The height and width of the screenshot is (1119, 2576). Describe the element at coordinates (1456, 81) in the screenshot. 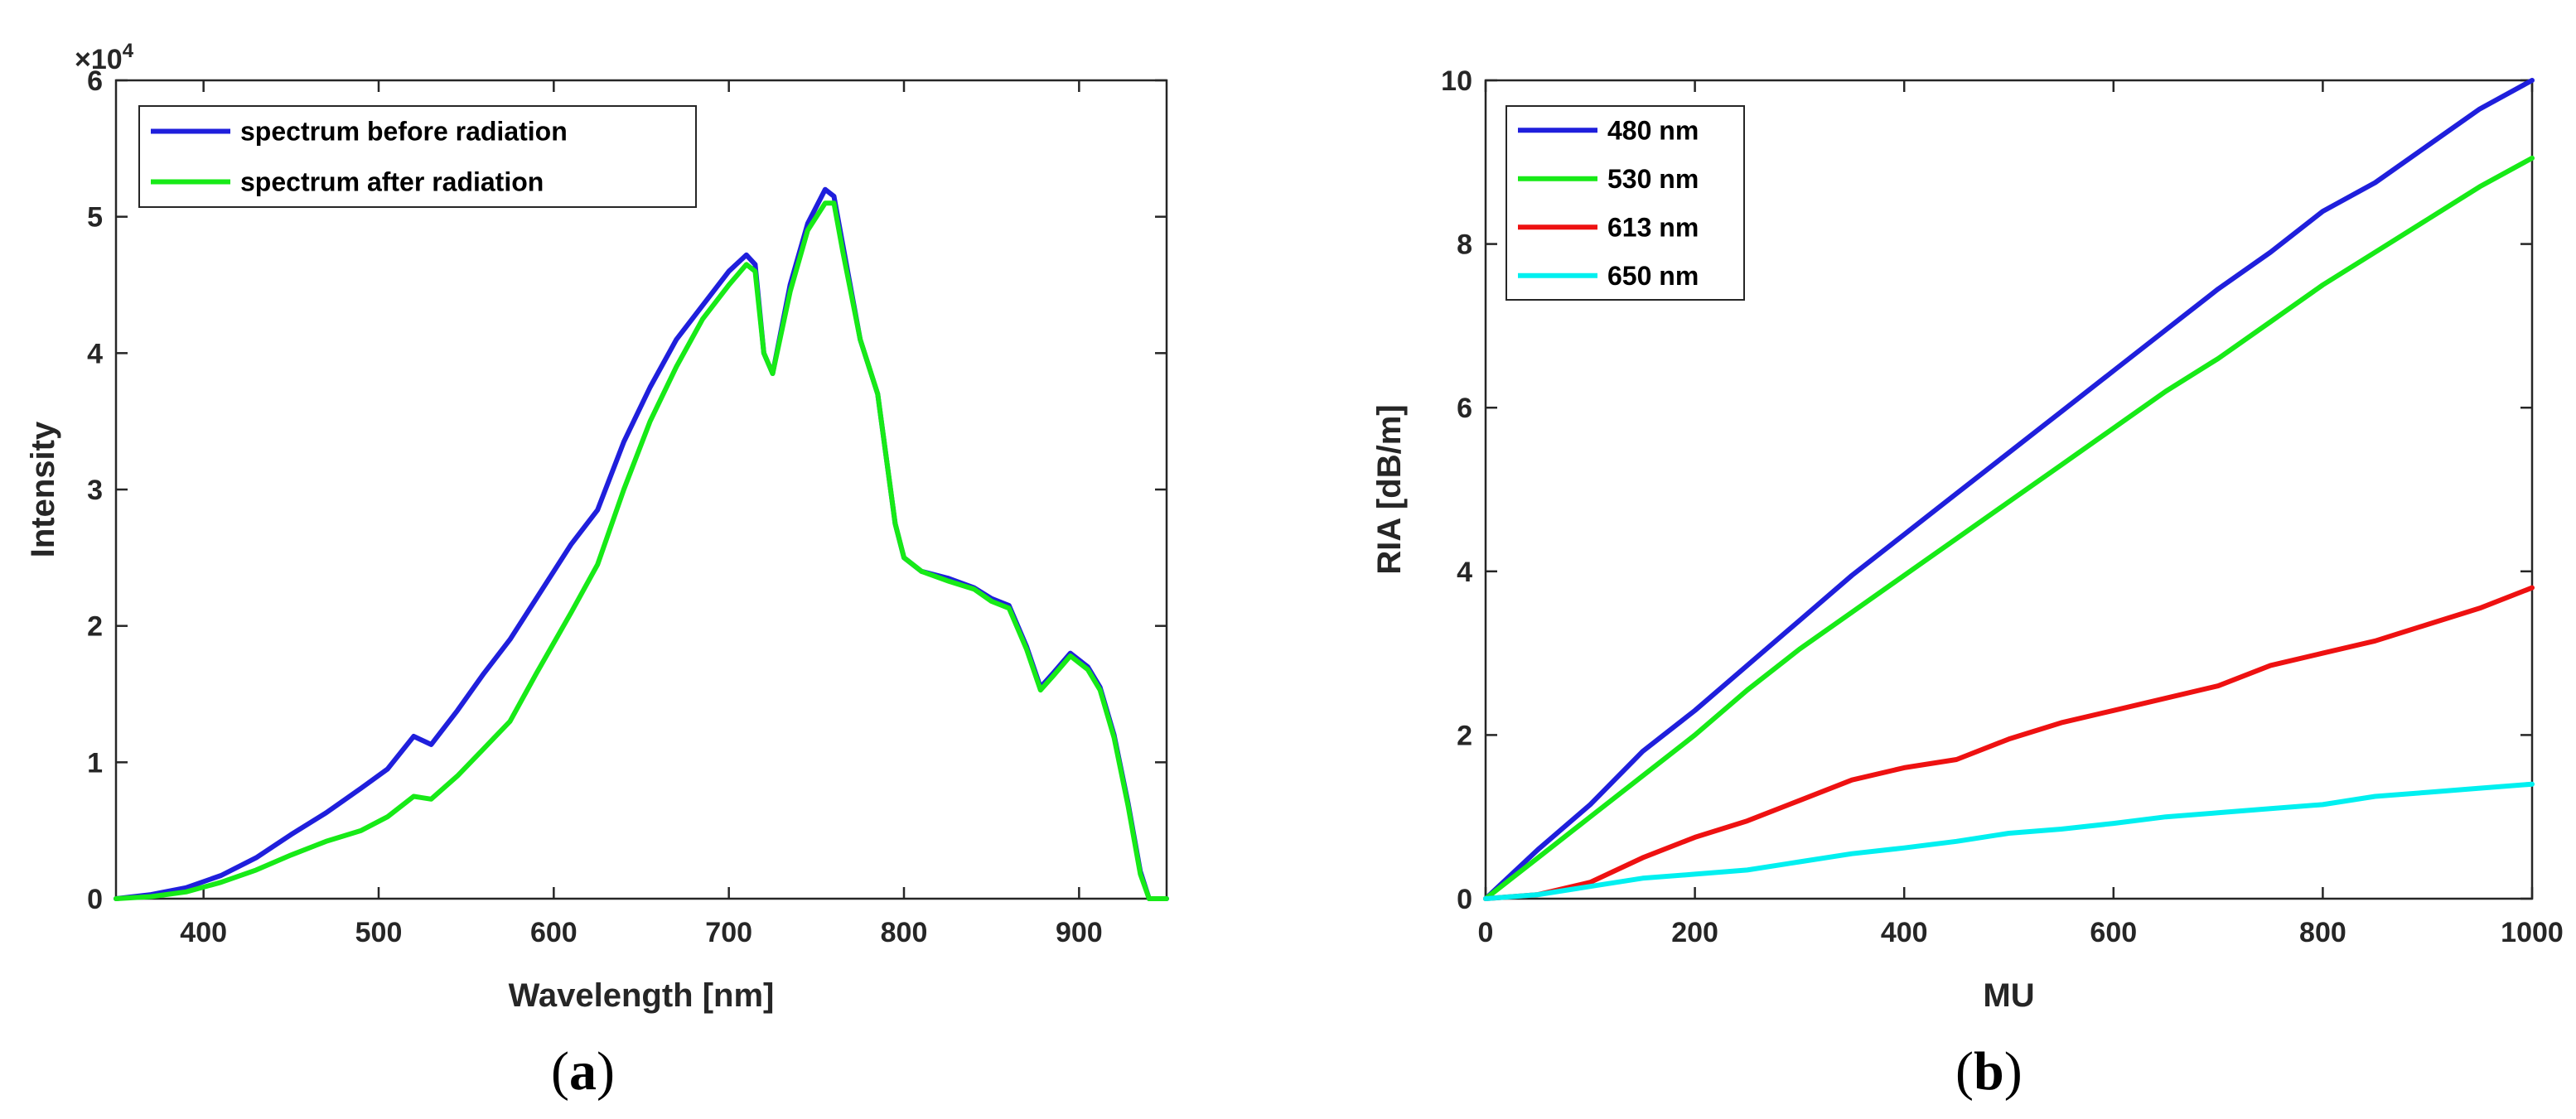

I see `y-tick-label: 10` at that location.